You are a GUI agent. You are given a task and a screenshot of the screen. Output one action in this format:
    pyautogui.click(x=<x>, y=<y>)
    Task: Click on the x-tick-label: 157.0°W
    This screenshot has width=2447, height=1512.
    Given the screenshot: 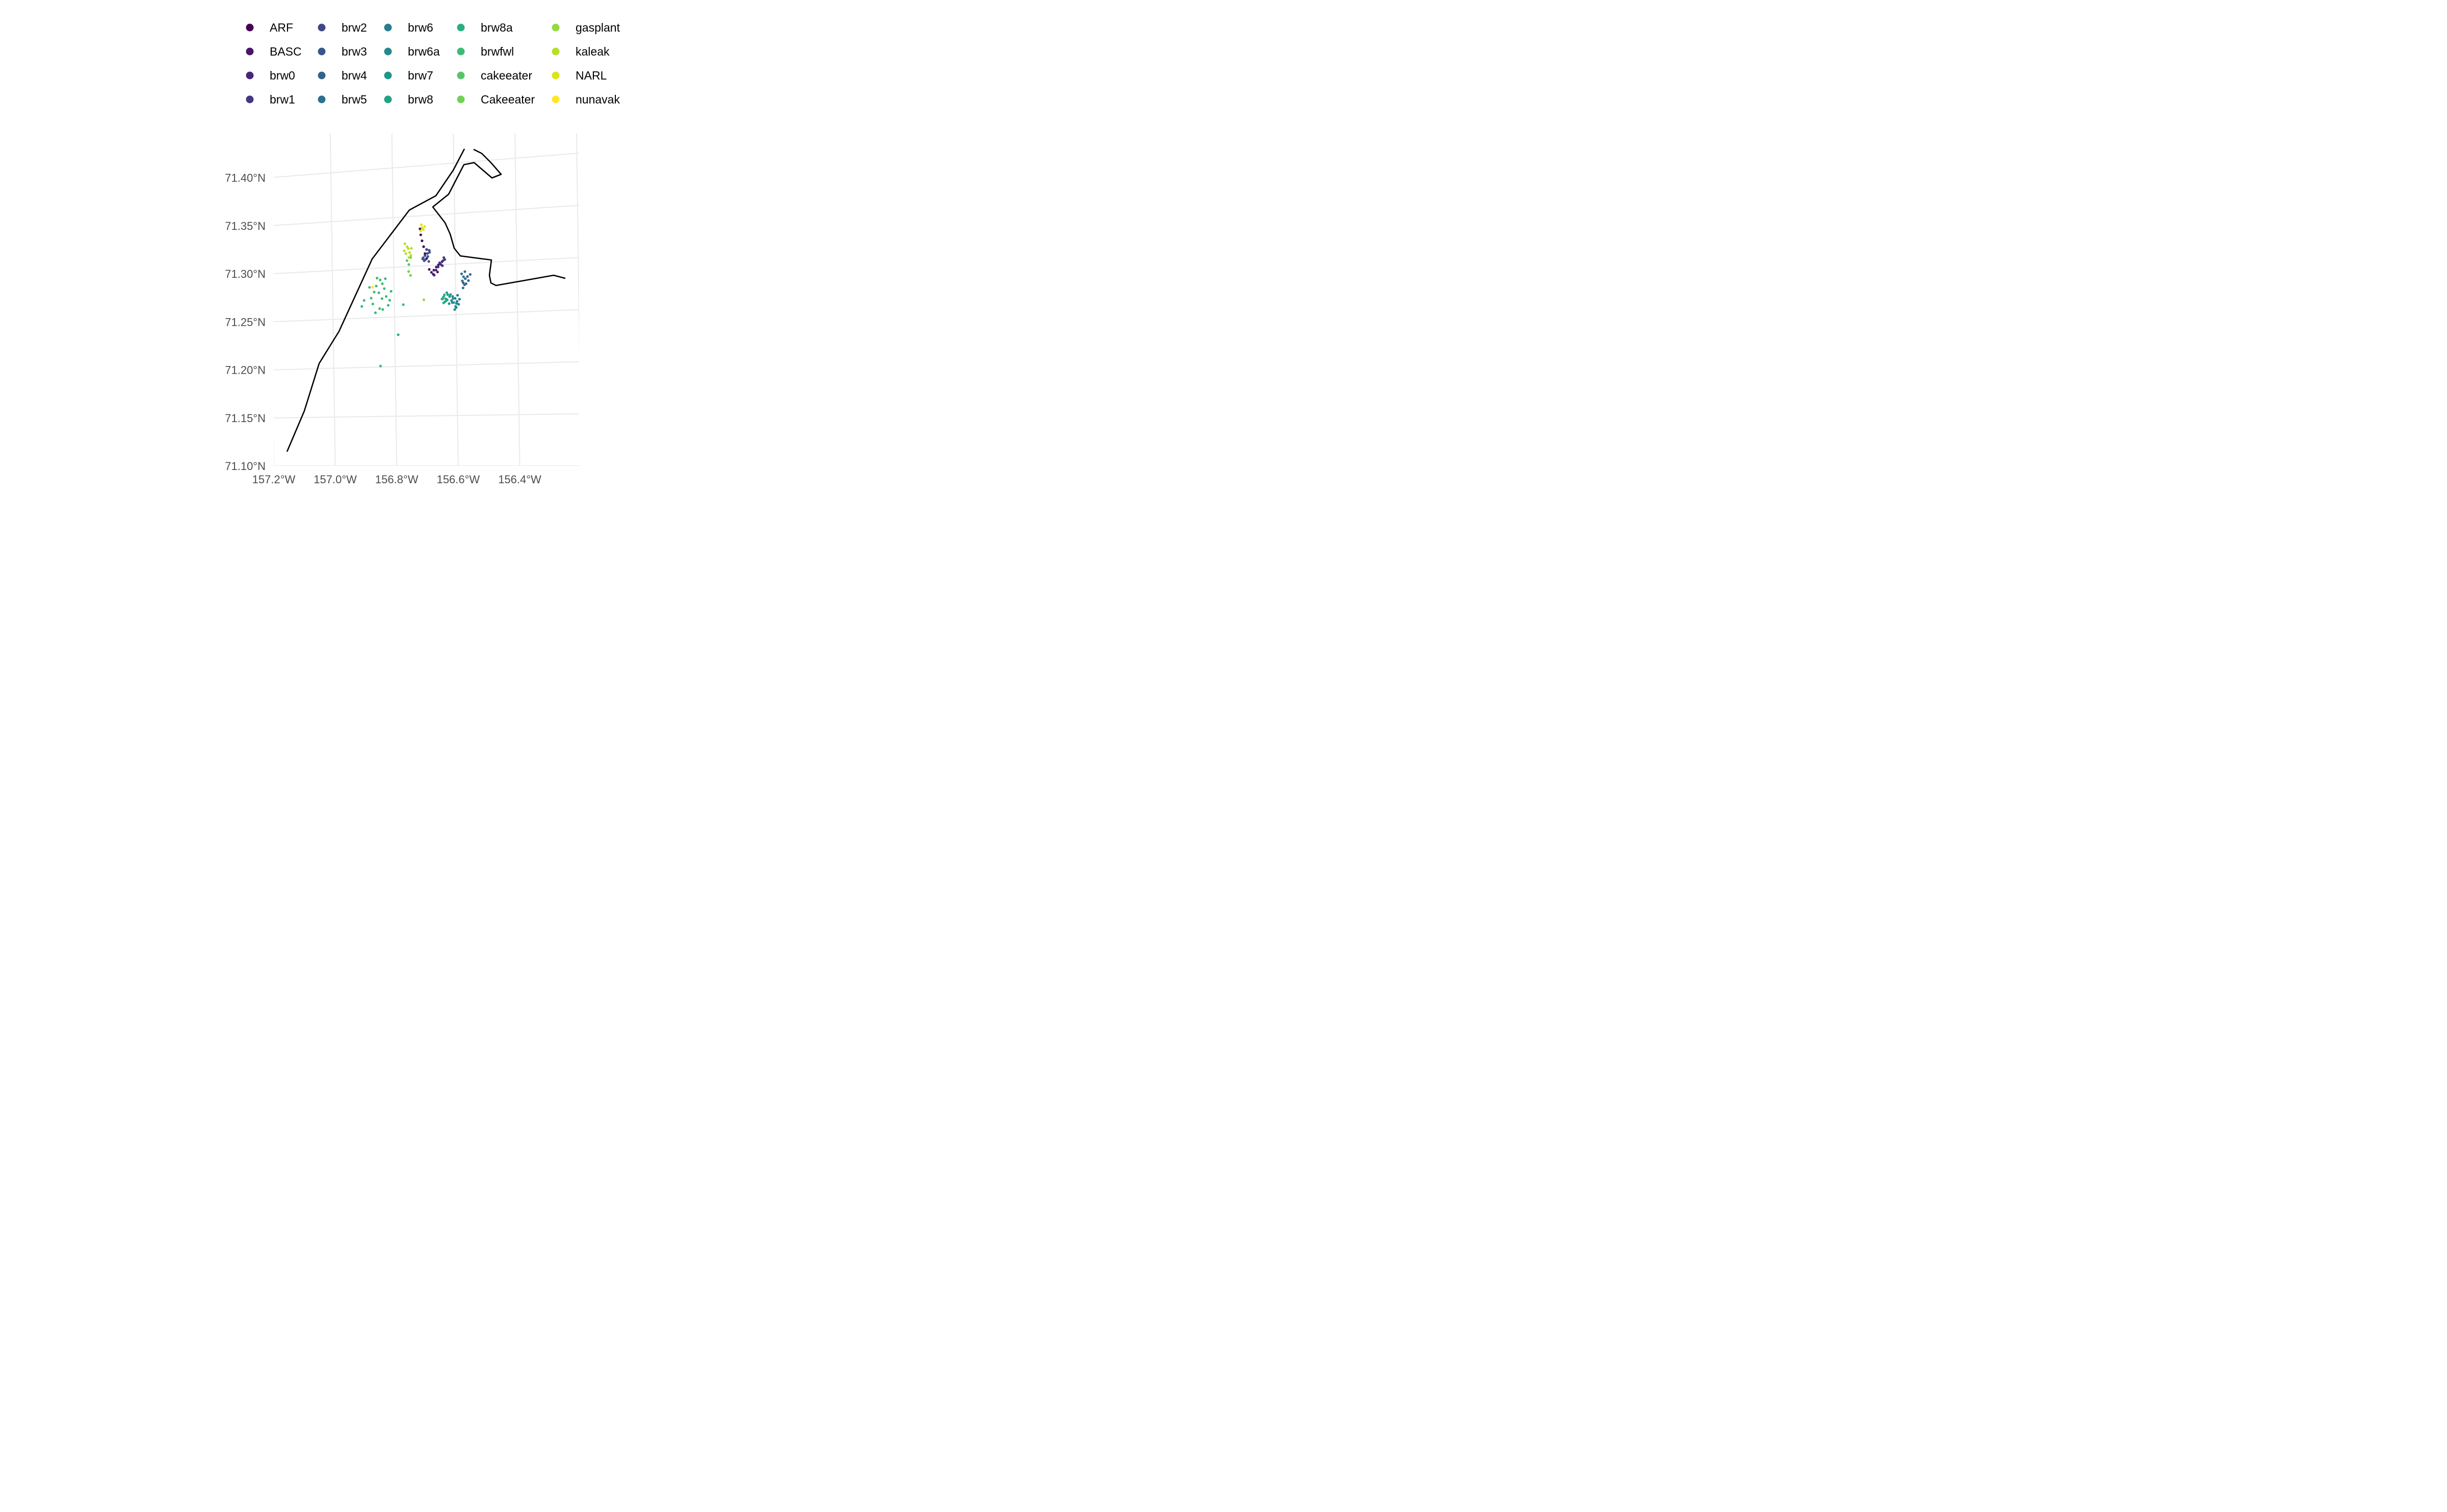 What is the action you would take?
    pyautogui.click(x=335, y=479)
    